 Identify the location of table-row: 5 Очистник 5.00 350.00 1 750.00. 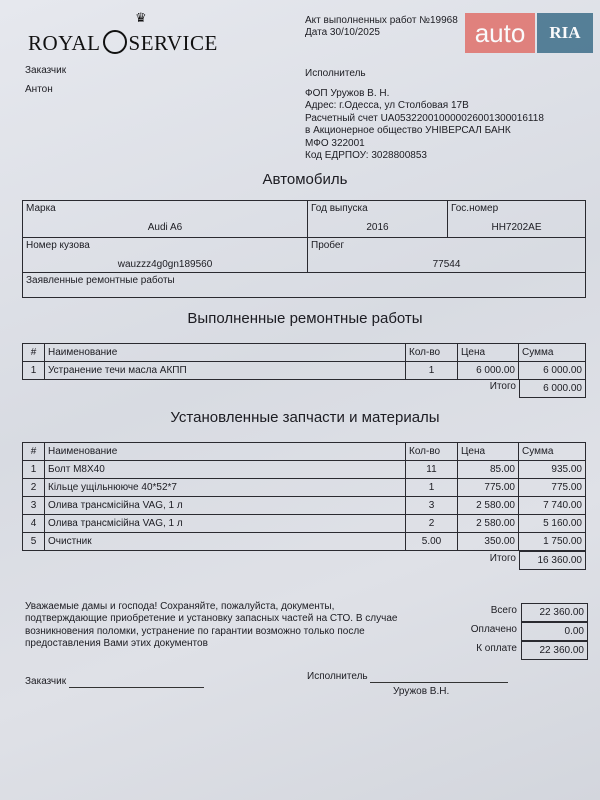
(304, 541).